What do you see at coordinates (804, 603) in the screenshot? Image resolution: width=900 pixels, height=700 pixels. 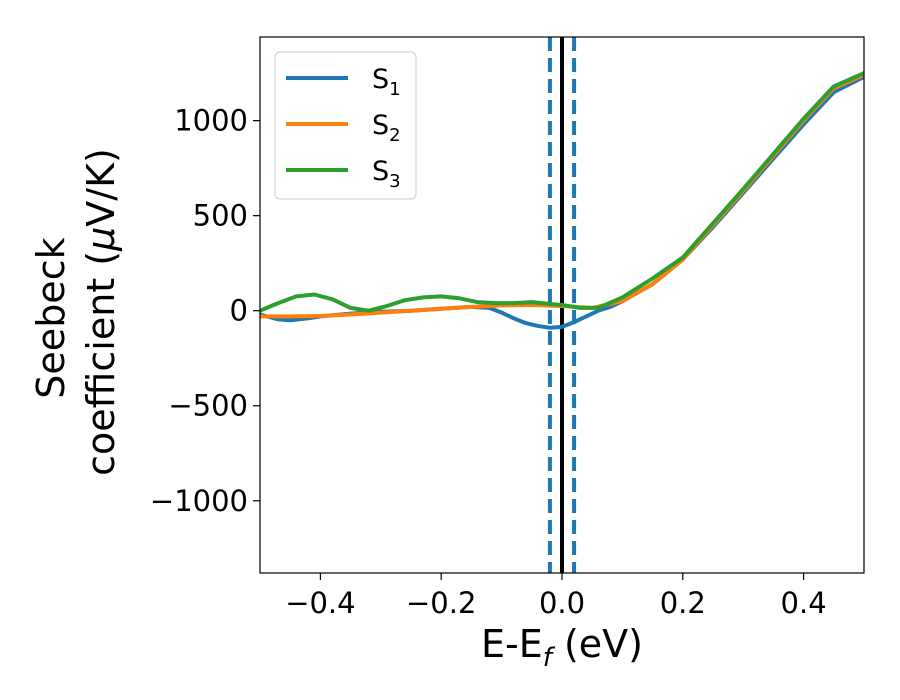 I see `x-tick-label: 0.4` at bounding box center [804, 603].